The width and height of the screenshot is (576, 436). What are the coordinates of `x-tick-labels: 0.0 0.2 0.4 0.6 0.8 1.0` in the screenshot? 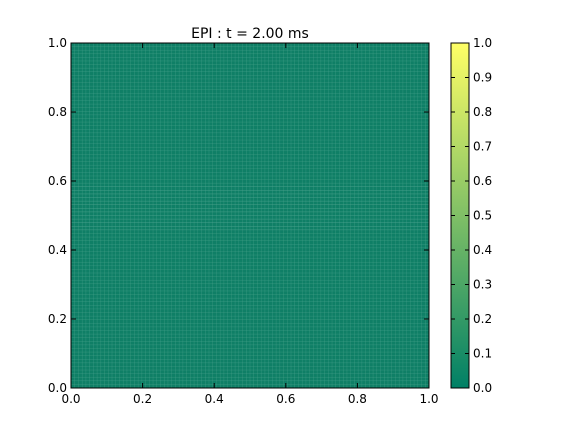 It's located at (249, 399).